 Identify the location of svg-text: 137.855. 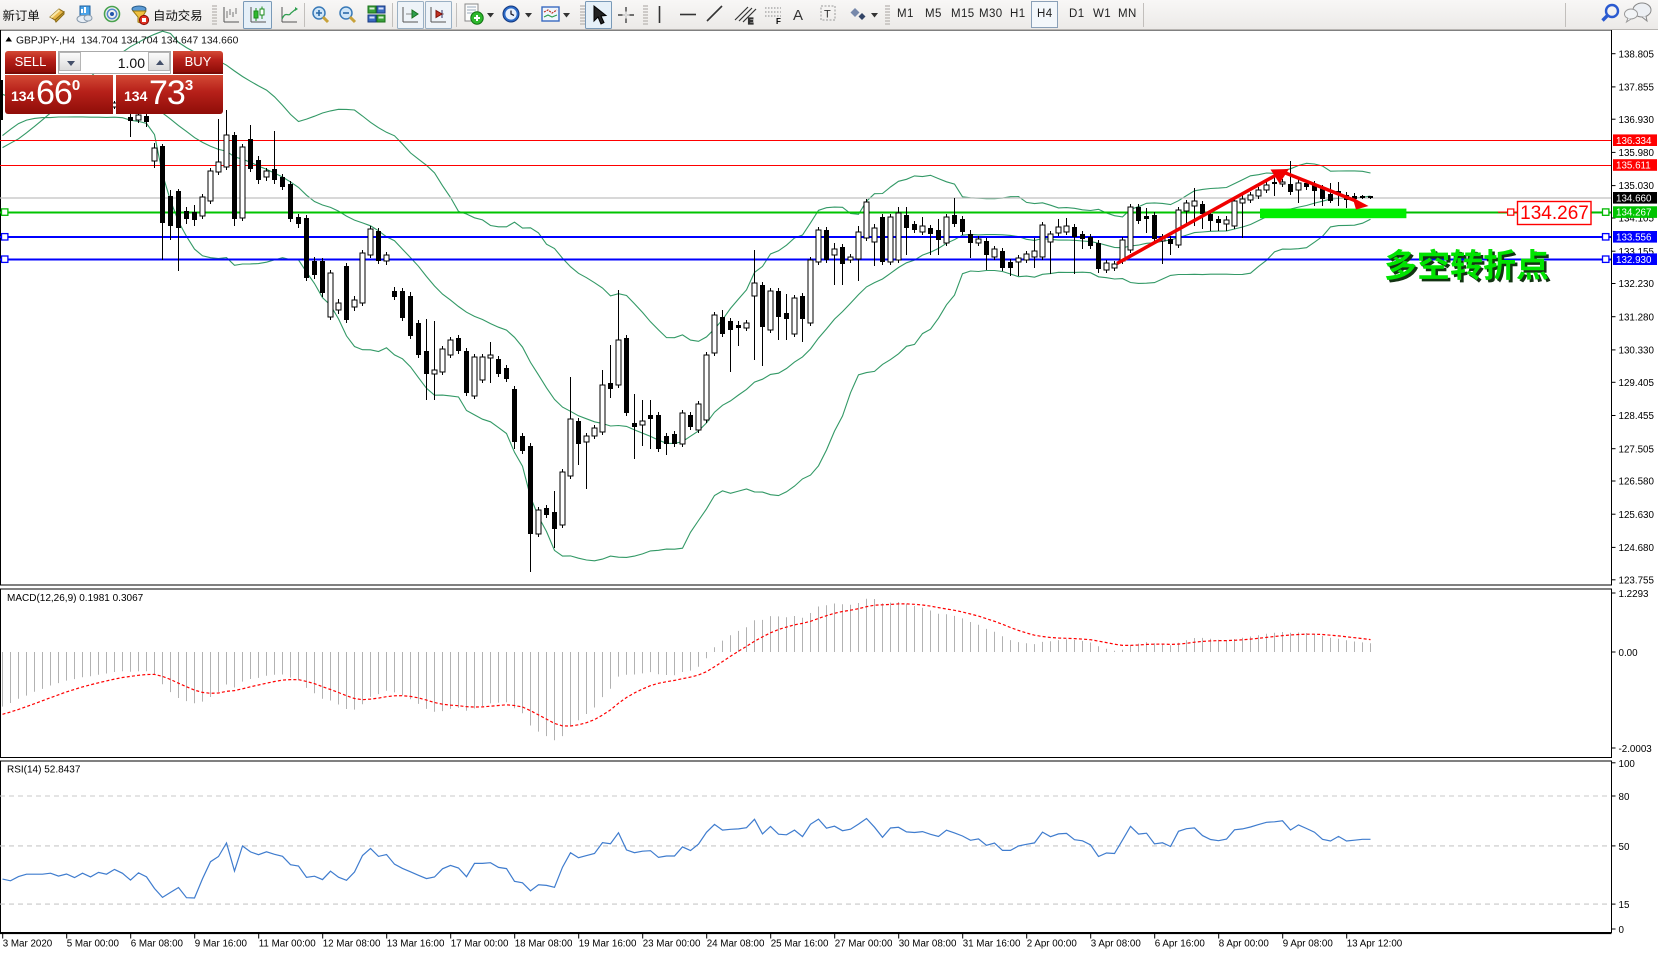
(1637, 88).